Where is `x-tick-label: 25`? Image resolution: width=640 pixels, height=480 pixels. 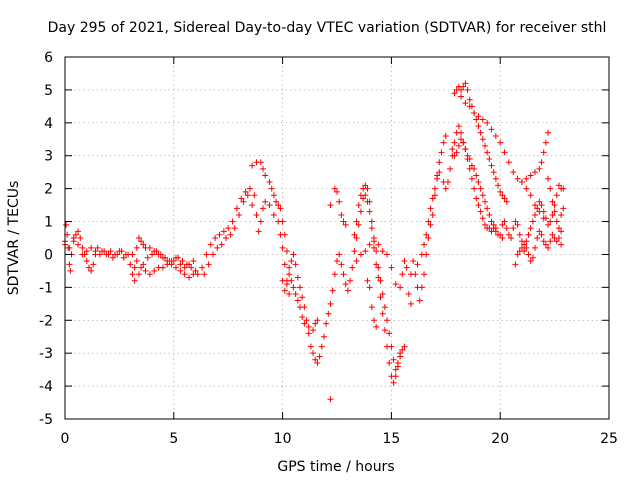
x-tick-label: 25 is located at coordinates (609, 439).